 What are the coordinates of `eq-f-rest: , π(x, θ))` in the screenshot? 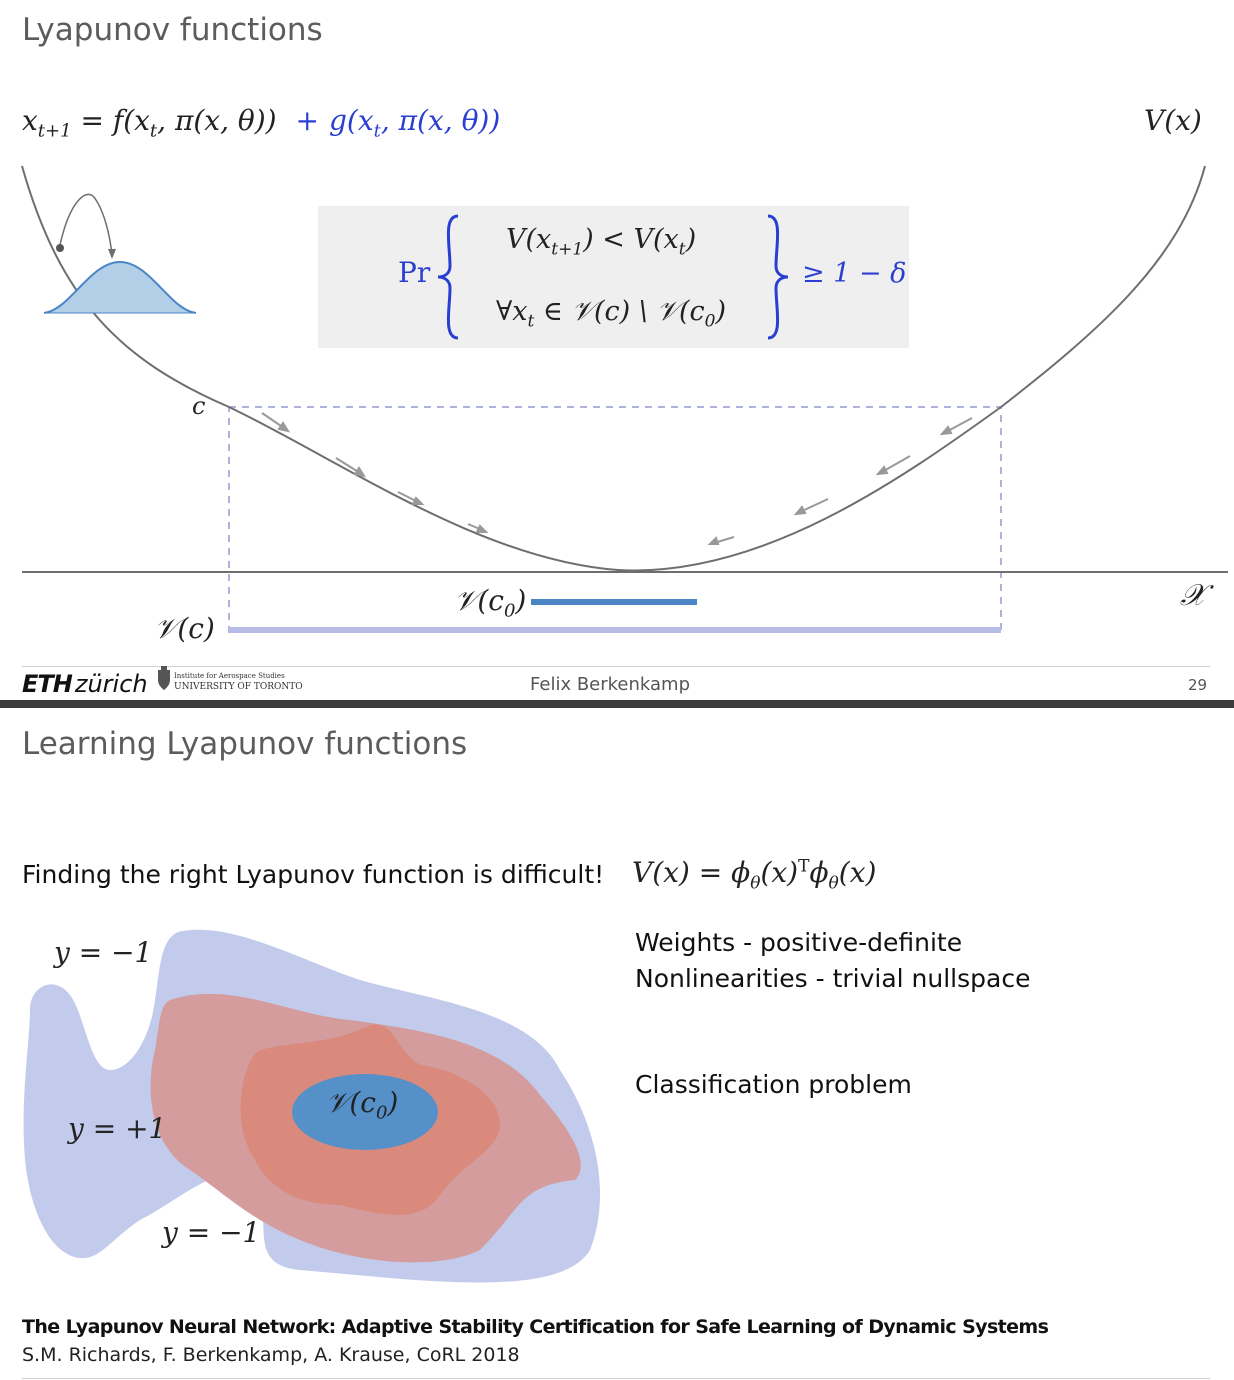 It's located at (217, 120).